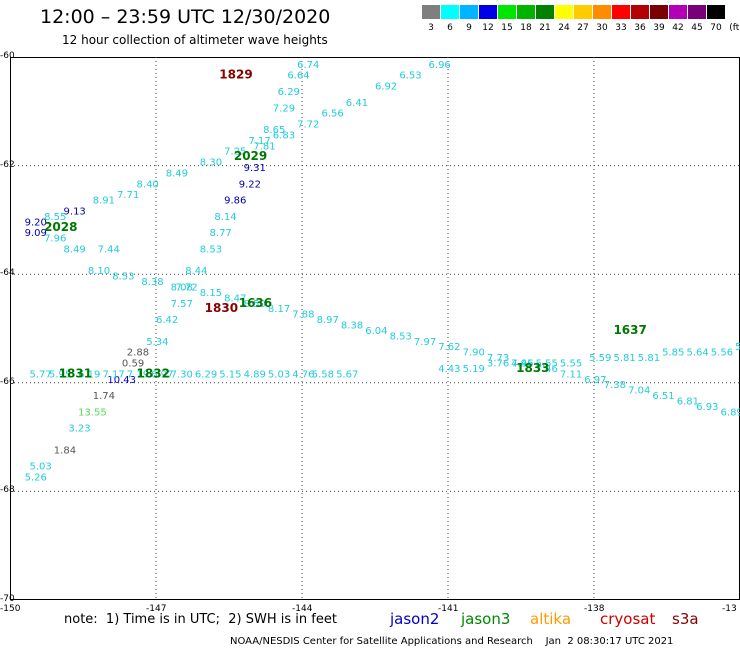 The height and width of the screenshot is (650, 740). I want to click on wave-height-value: 10.43, so click(121, 380).